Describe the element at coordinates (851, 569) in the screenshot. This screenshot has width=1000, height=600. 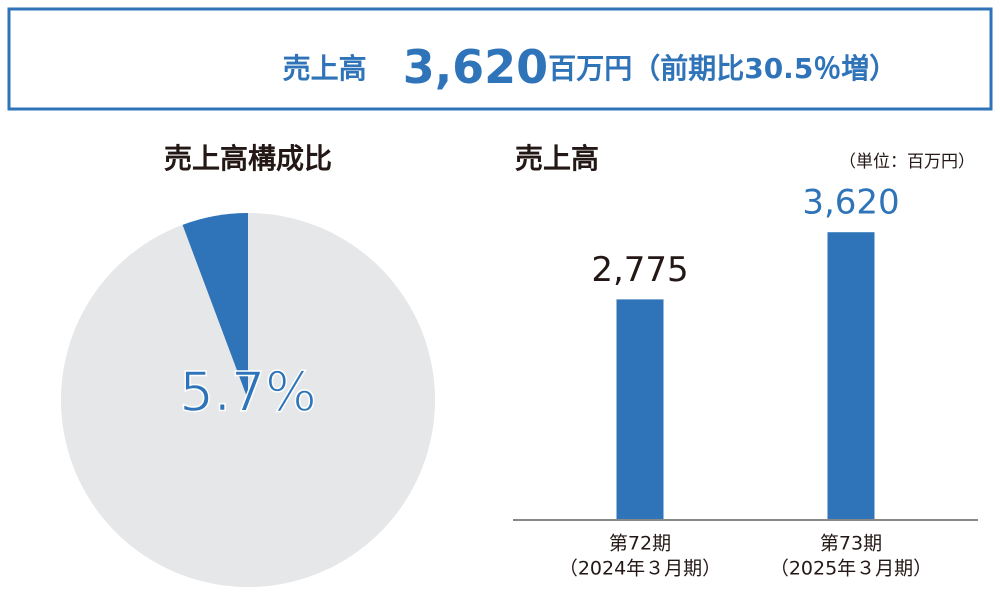
I see `x-tick-sublabel: （2025年３月期）` at that location.